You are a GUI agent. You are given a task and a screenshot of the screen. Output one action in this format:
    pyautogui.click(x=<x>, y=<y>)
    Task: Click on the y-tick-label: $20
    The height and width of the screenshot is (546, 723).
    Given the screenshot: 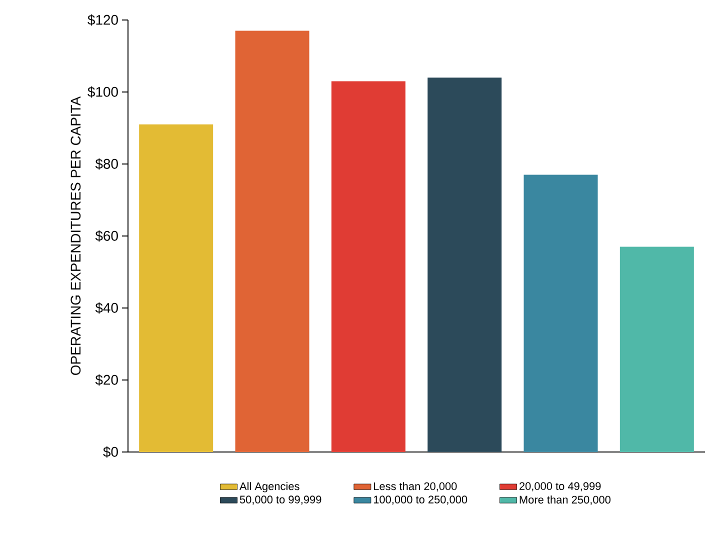 What is the action you would take?
    pyautogui.click(x=106, y=380)
    